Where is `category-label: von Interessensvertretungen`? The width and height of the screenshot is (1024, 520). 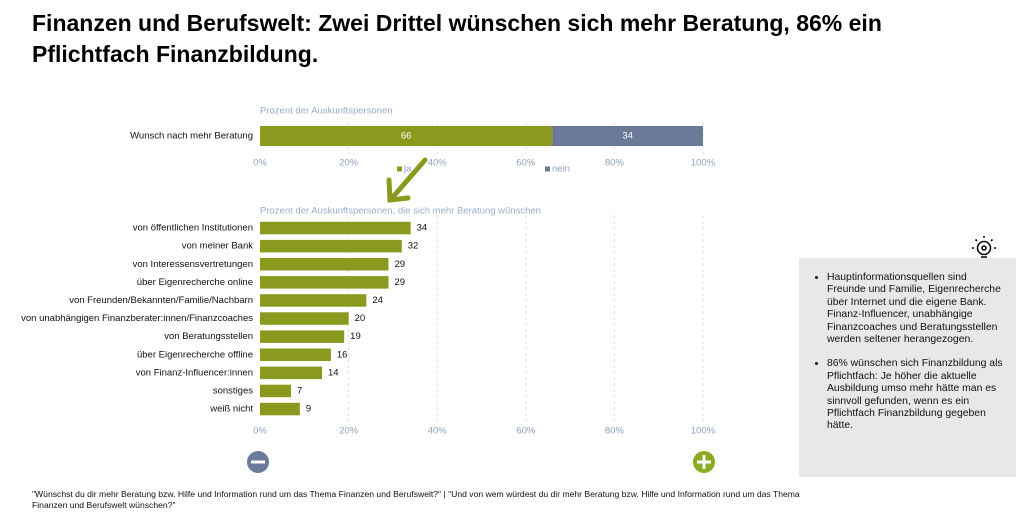 category-label: von Interessensvertretungen is located at coordinates (193, 264).